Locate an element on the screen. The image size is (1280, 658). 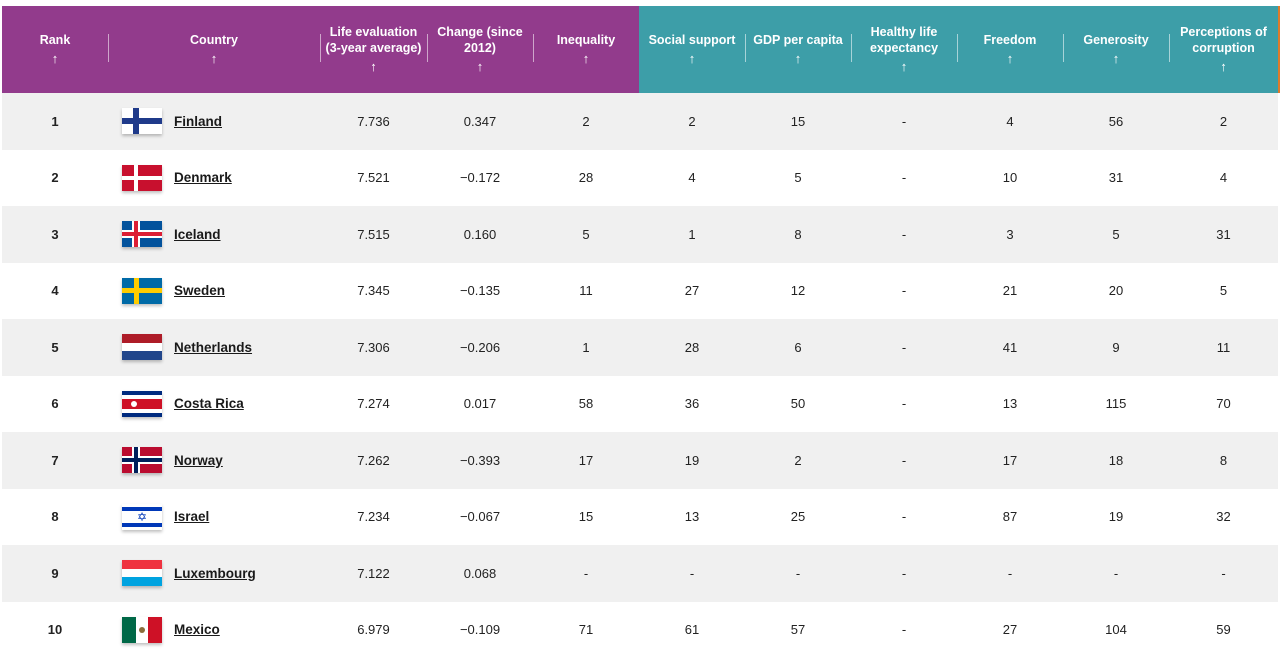
column-header-label: Perceptions of corruption is located at coordinates (1223, 40).